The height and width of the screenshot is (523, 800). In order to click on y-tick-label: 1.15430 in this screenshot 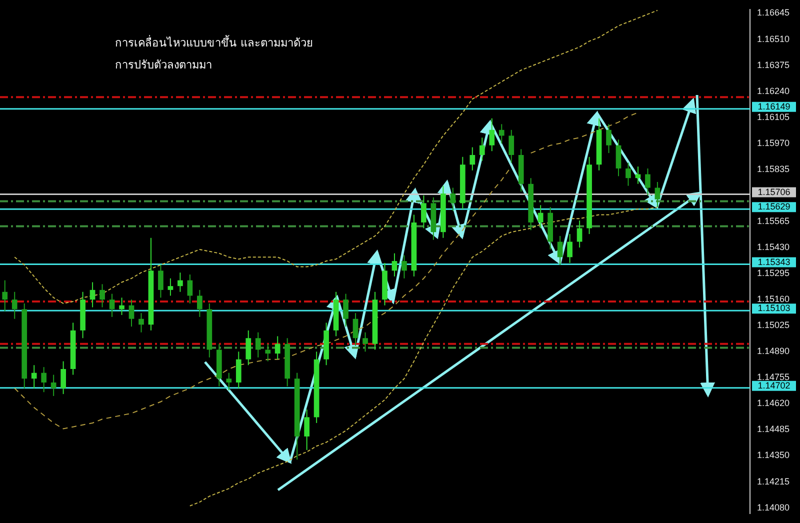, I will do `click(773, 247)`.